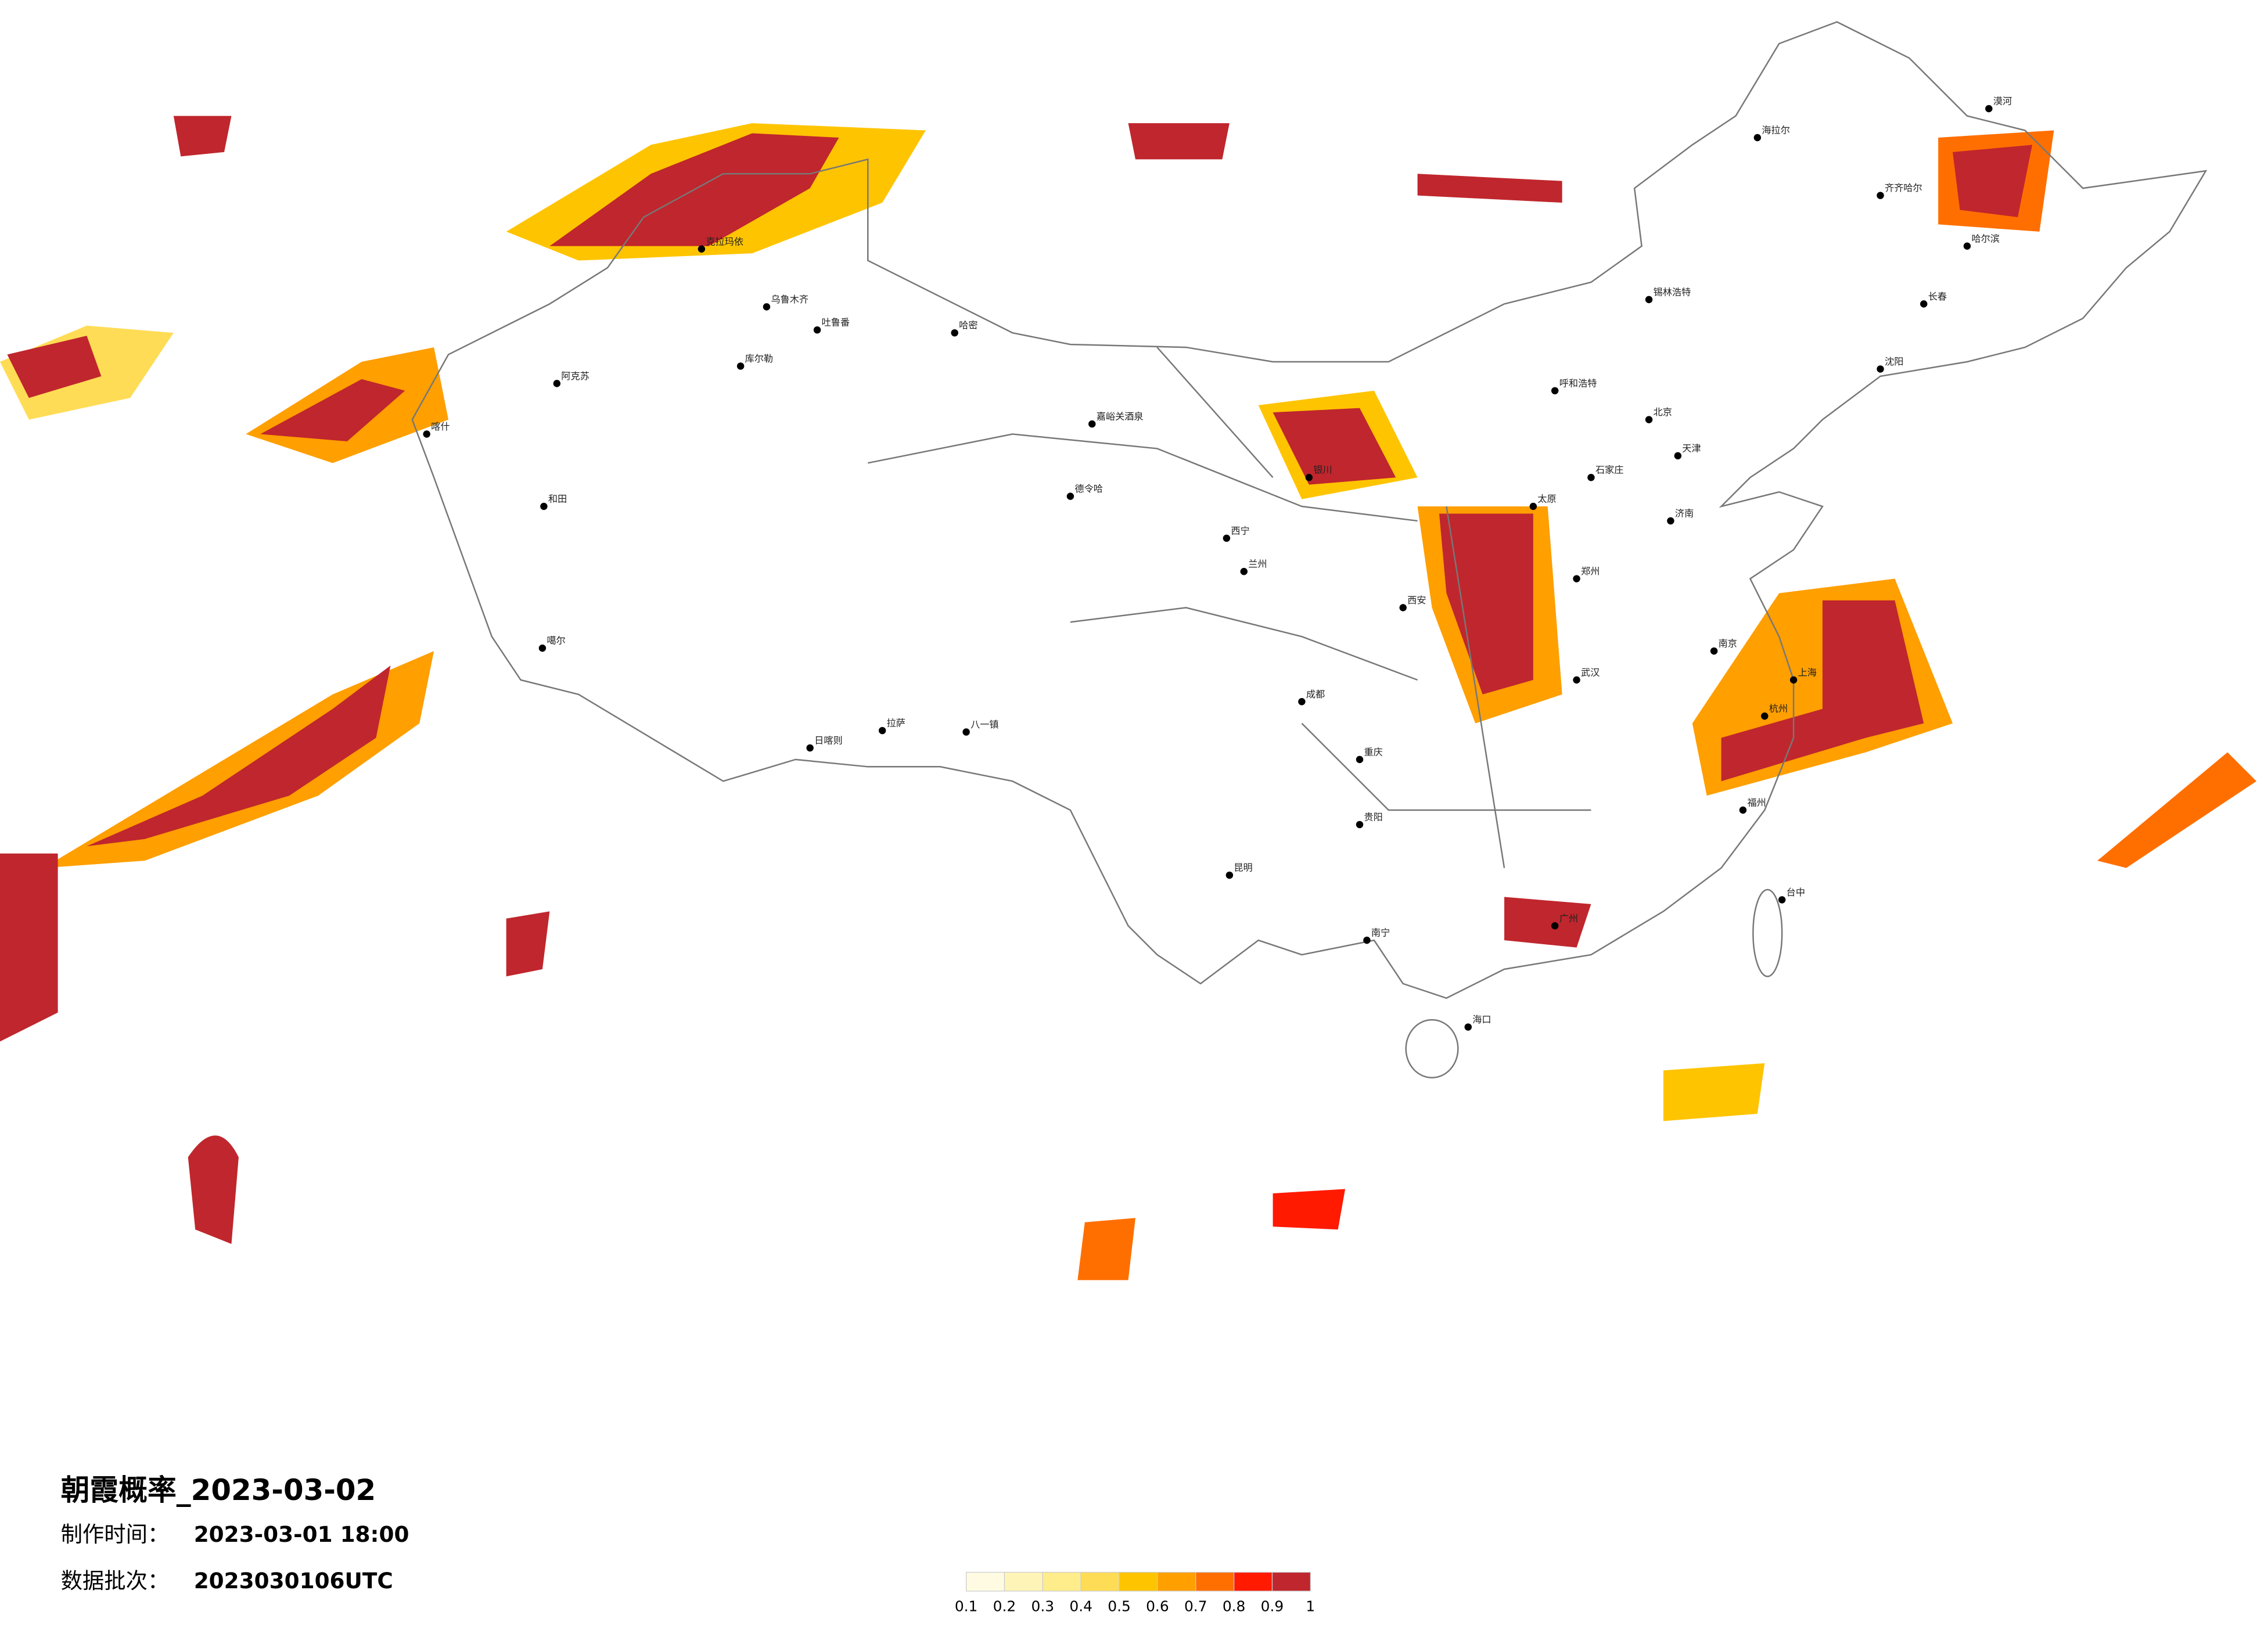  I want to click on legend-tick: 0.8, so click(1234, 1606).